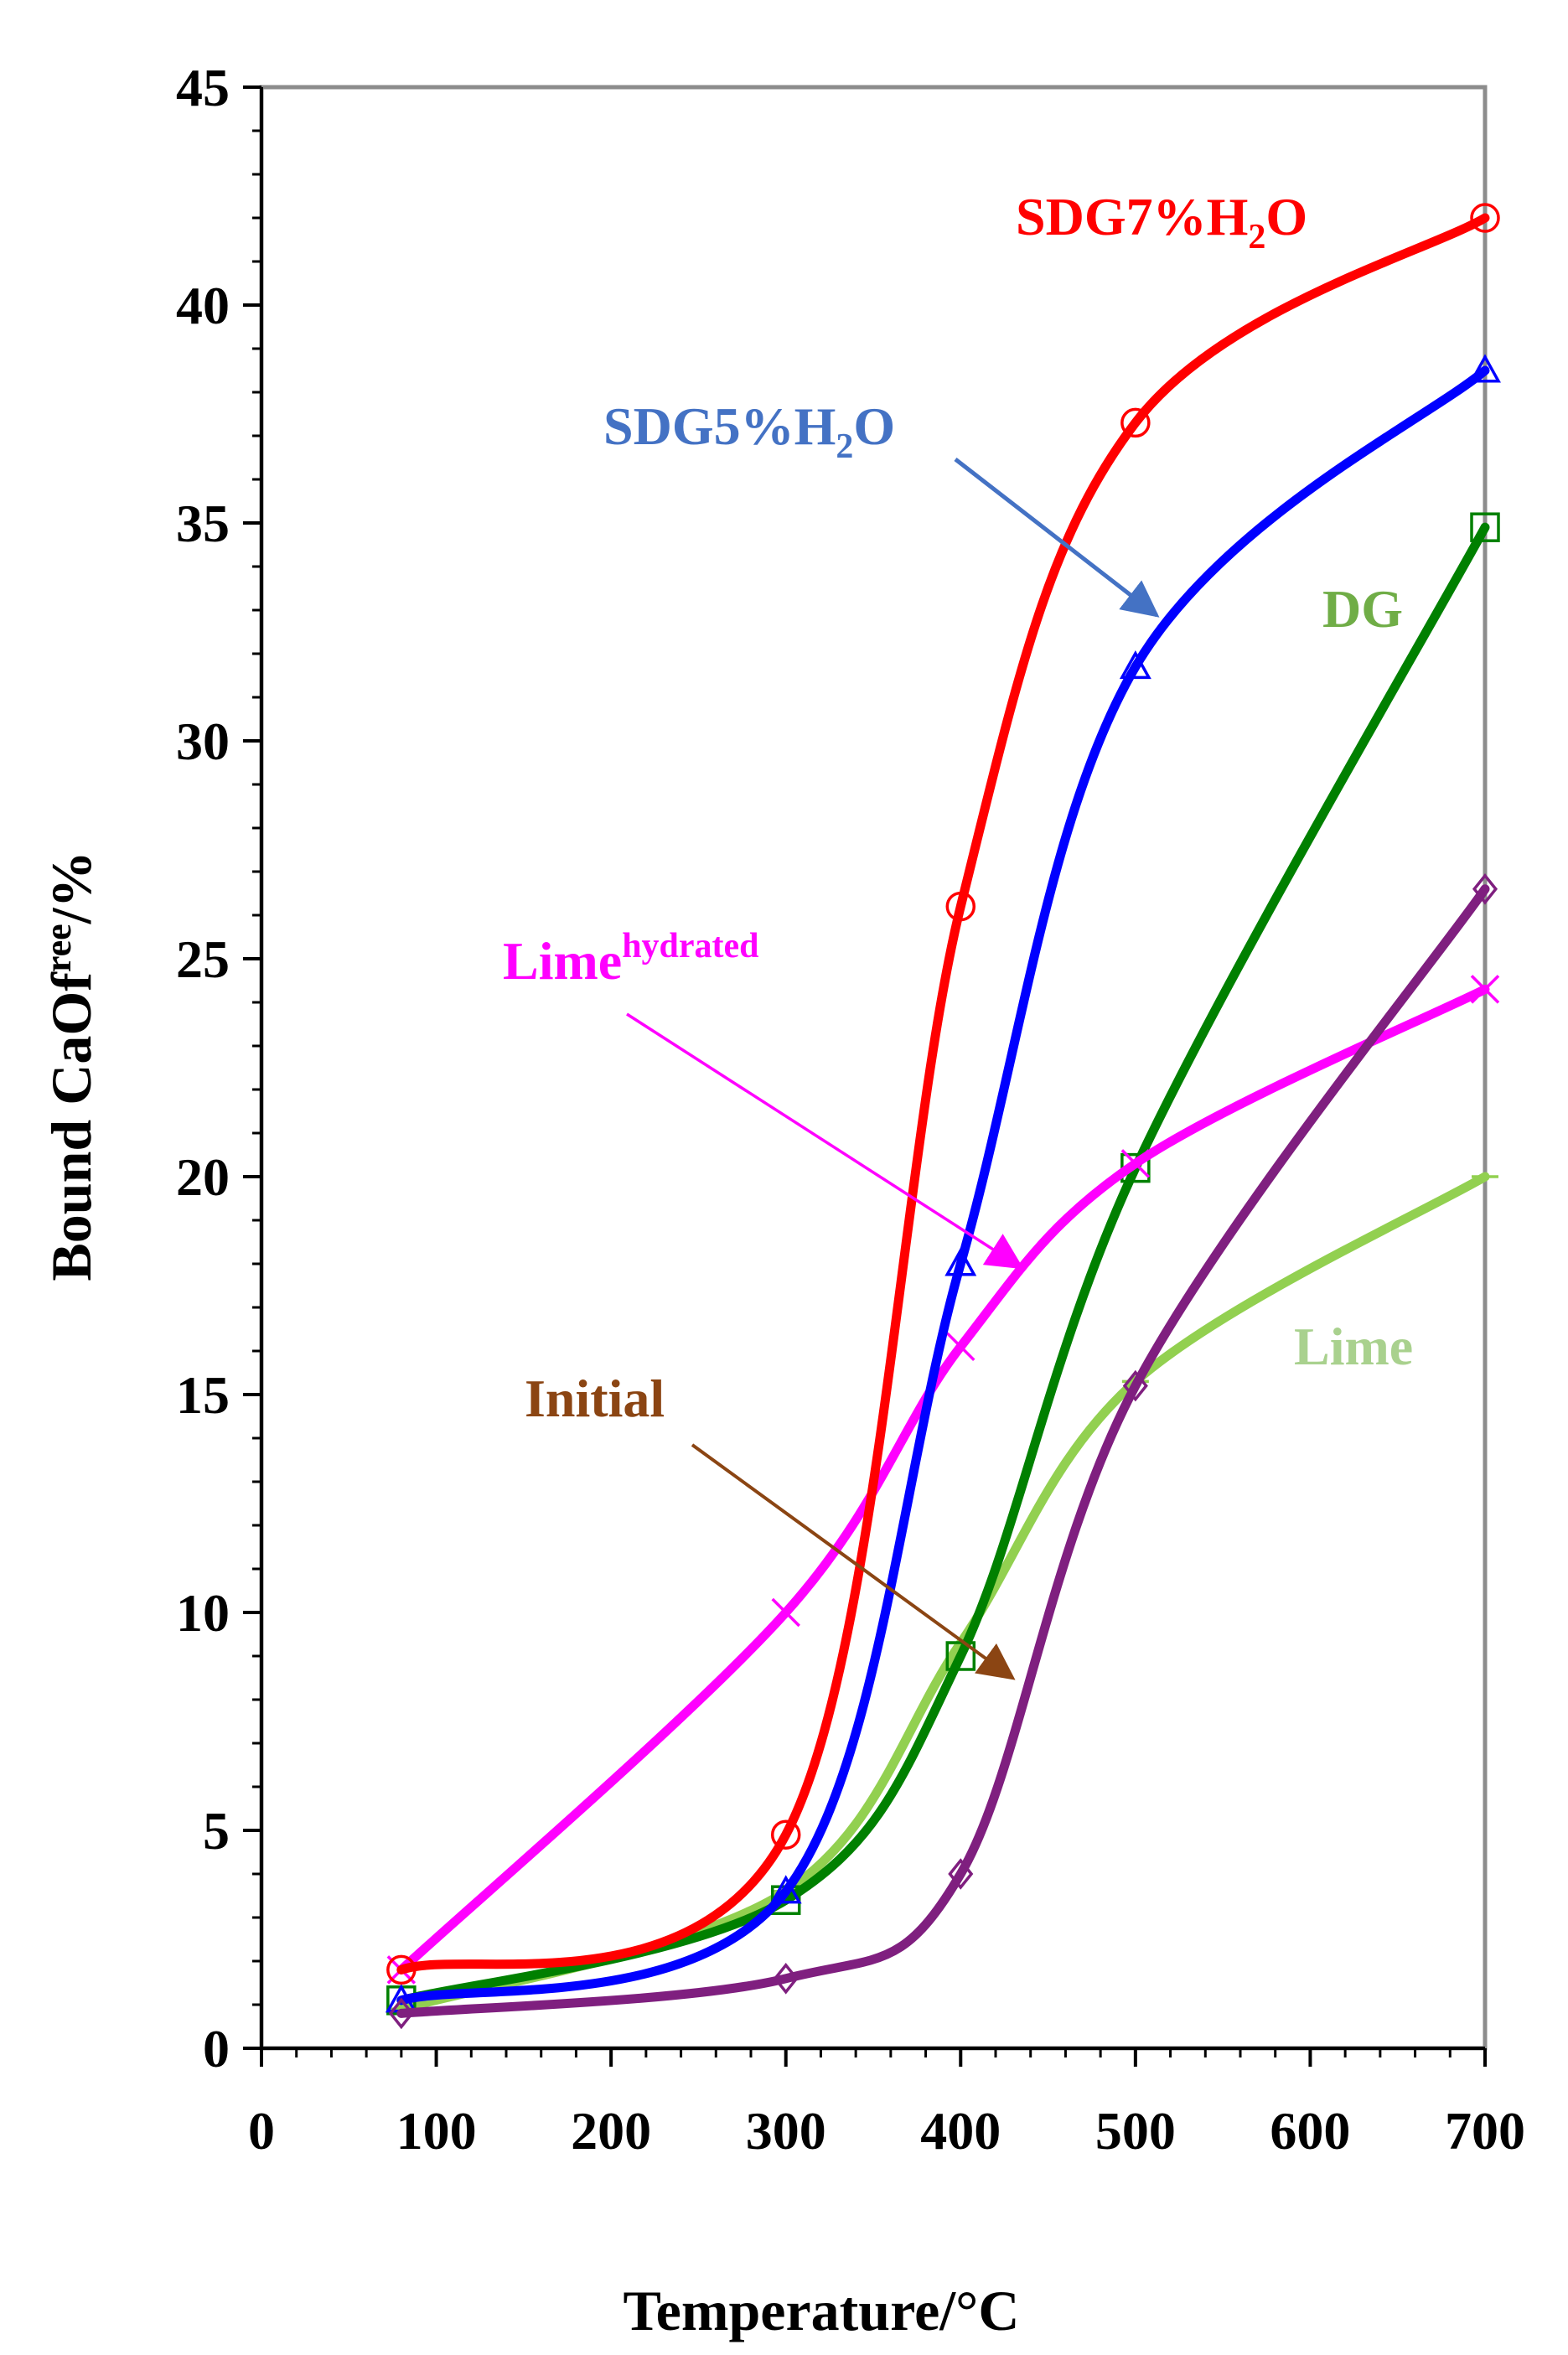  Describe the element at coordinates (58, 948) in the screenshot. I see `y-axis-title-sup: ree` at that location.